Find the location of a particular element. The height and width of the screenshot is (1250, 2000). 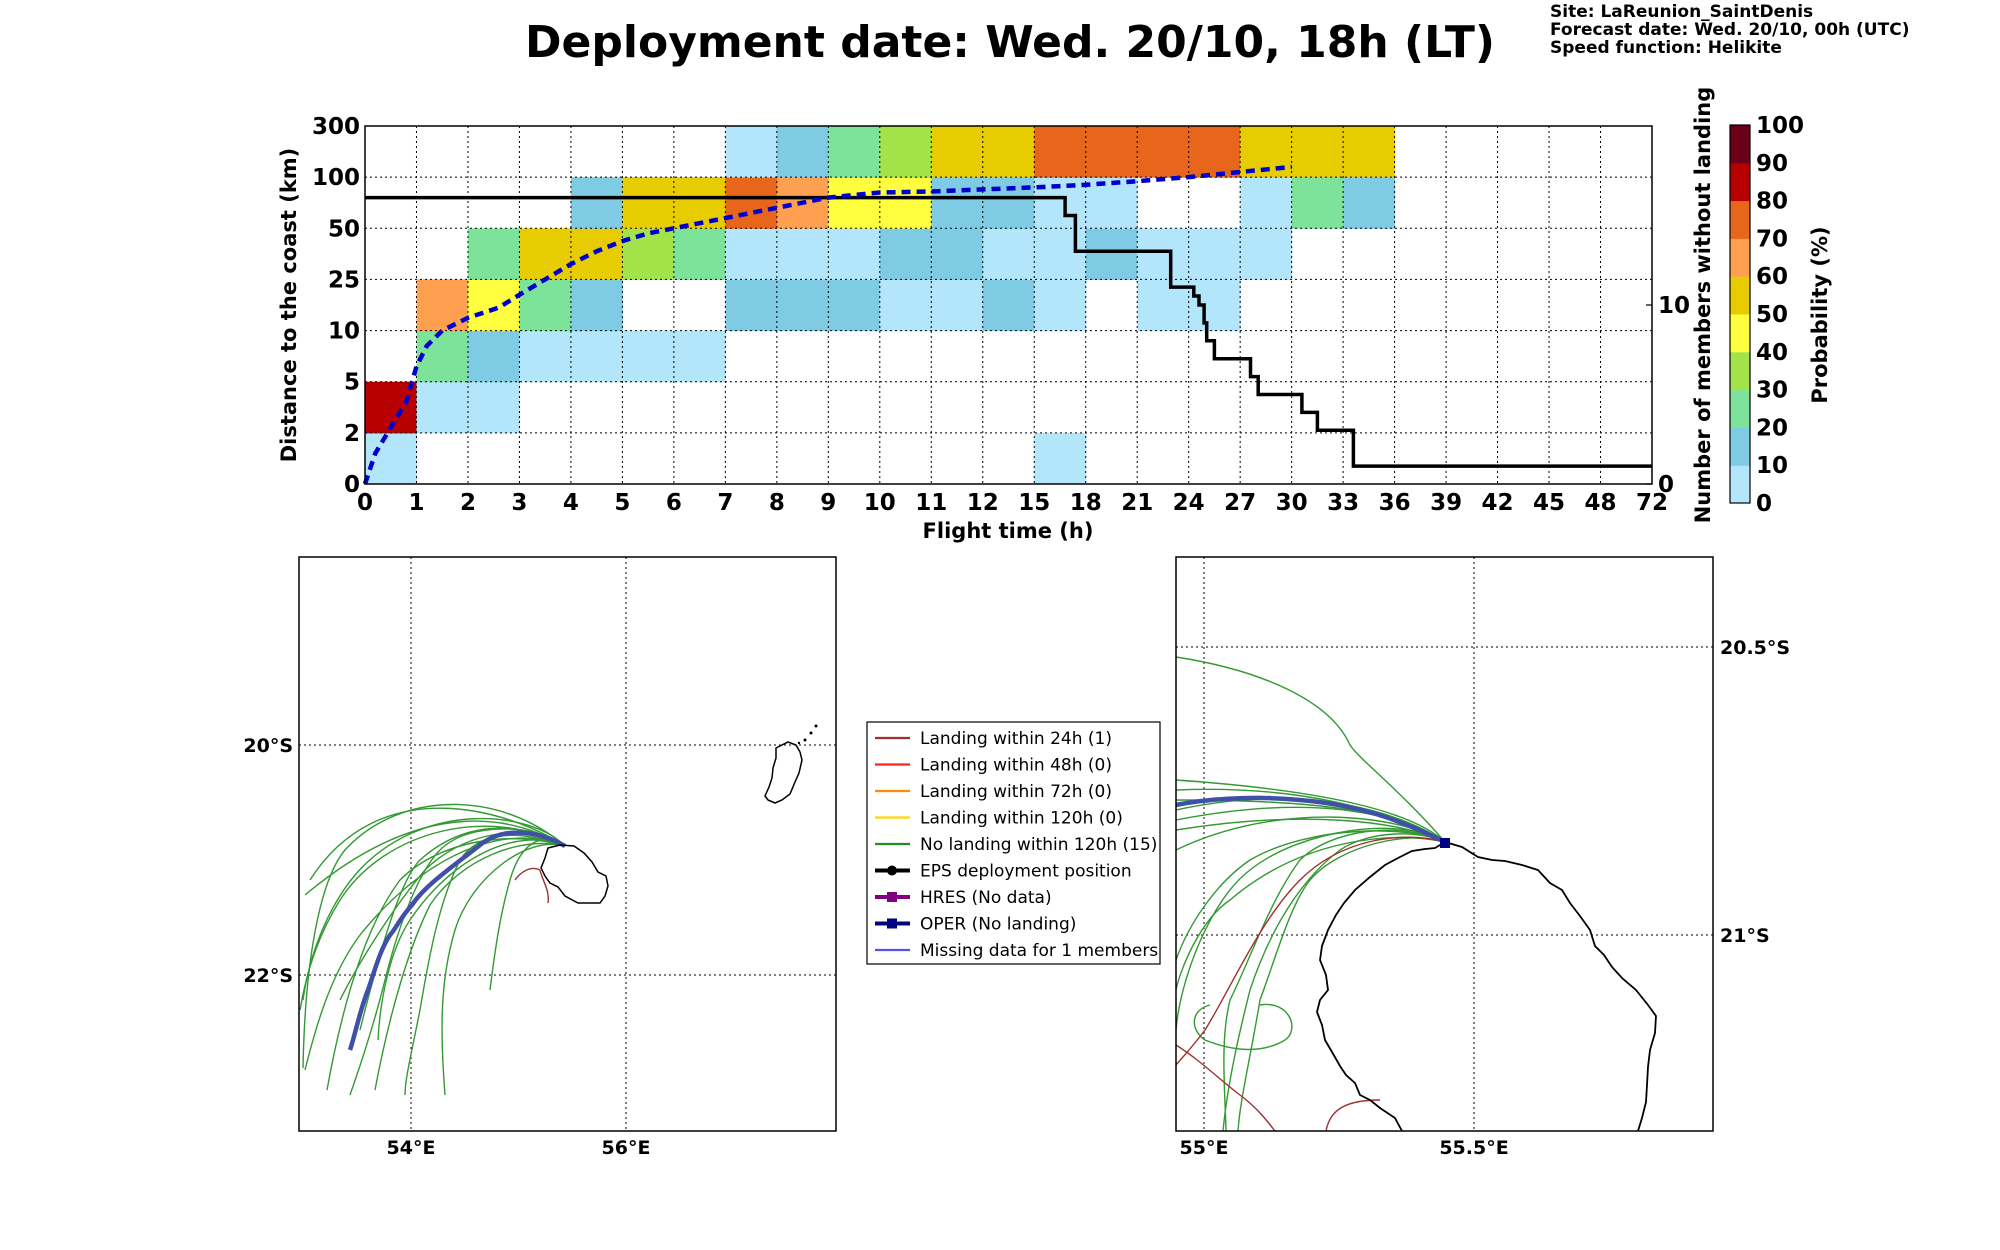

y-tick-label: 50 is located at coordinates (344, 229).